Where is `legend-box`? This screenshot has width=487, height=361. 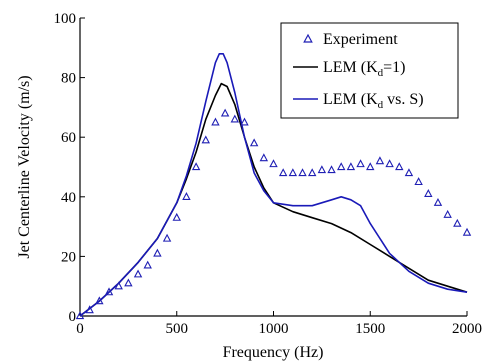 legend-box is located at coordinates (369, 70).